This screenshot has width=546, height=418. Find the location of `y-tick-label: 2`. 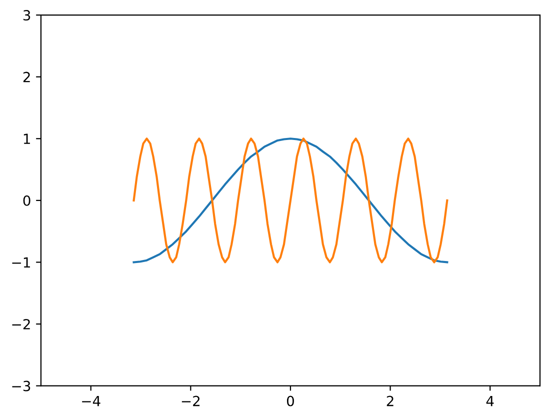

y-tick-label: 2 is located at coordinates (26, 77).